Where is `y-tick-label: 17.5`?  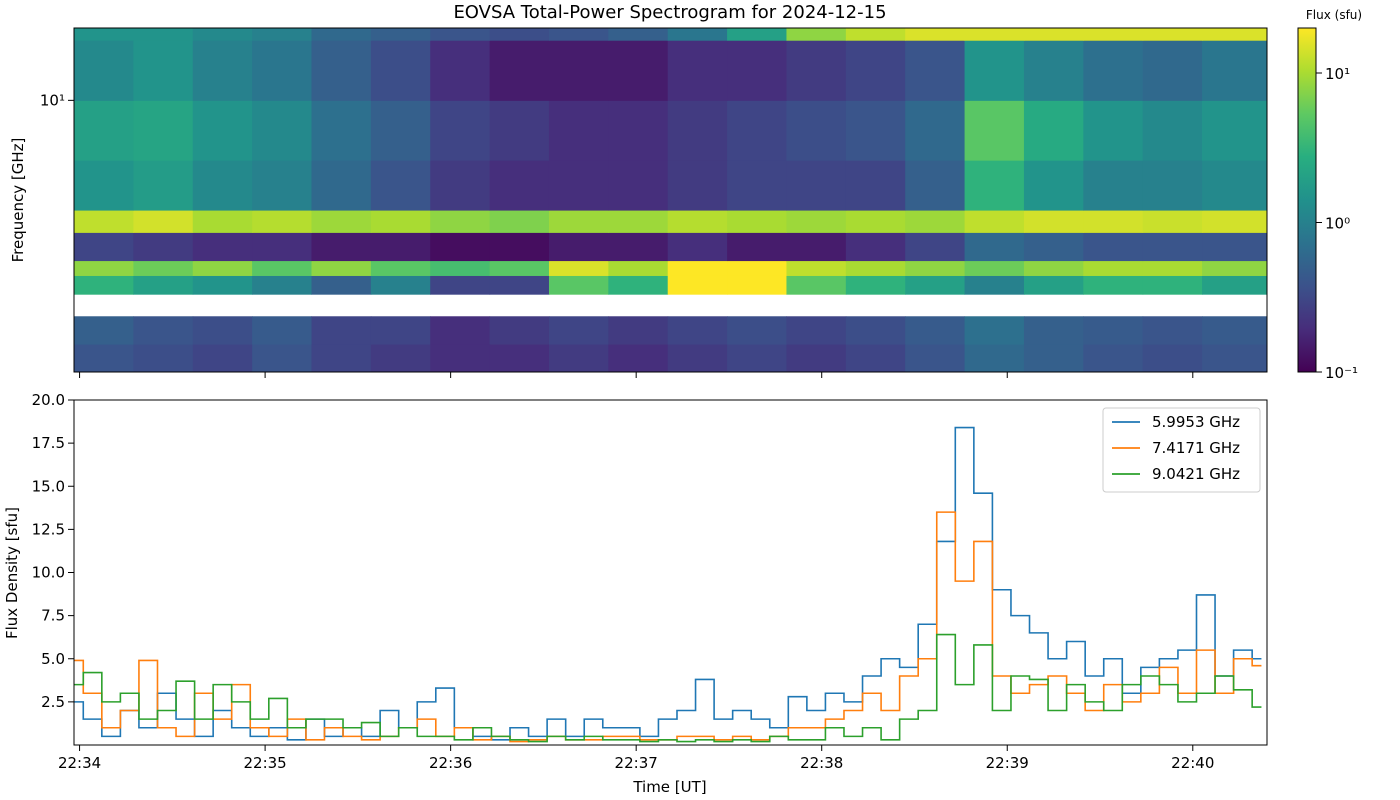
y-tick-label: 17.5 is located at coordinates (48, 443).